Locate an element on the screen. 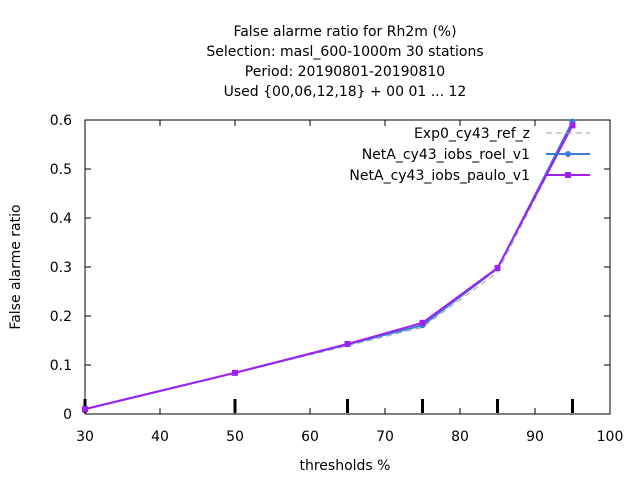 The height and width of the screenshot is (480, 640). x-tick-label: 40 is located at coordinates (160, 437).